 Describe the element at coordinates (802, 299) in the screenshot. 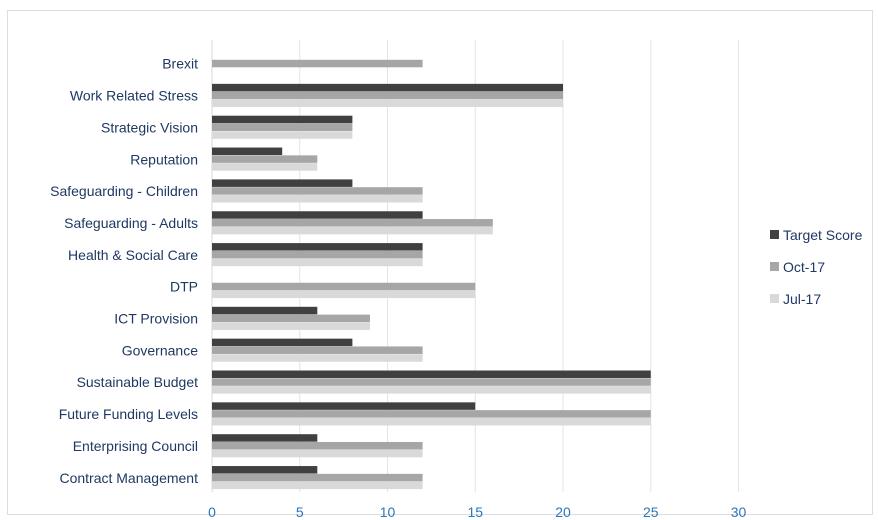

I see `legend-label: Jul-17` at that location.